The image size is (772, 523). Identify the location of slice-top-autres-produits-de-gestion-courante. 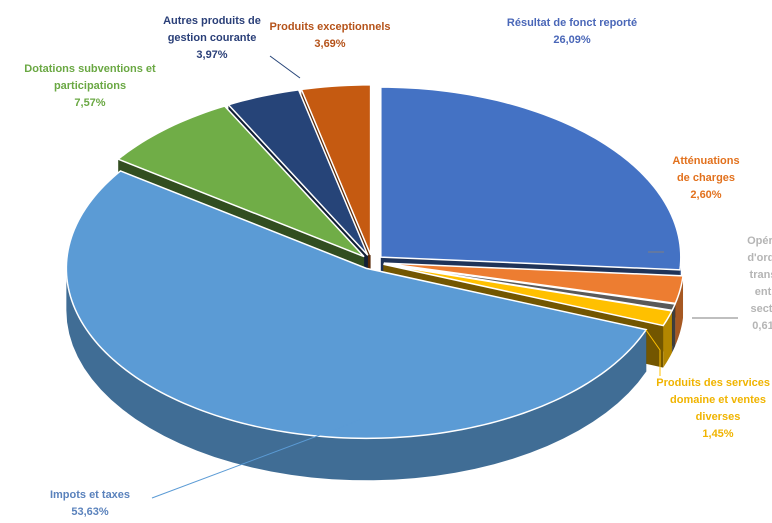
(298, 172).